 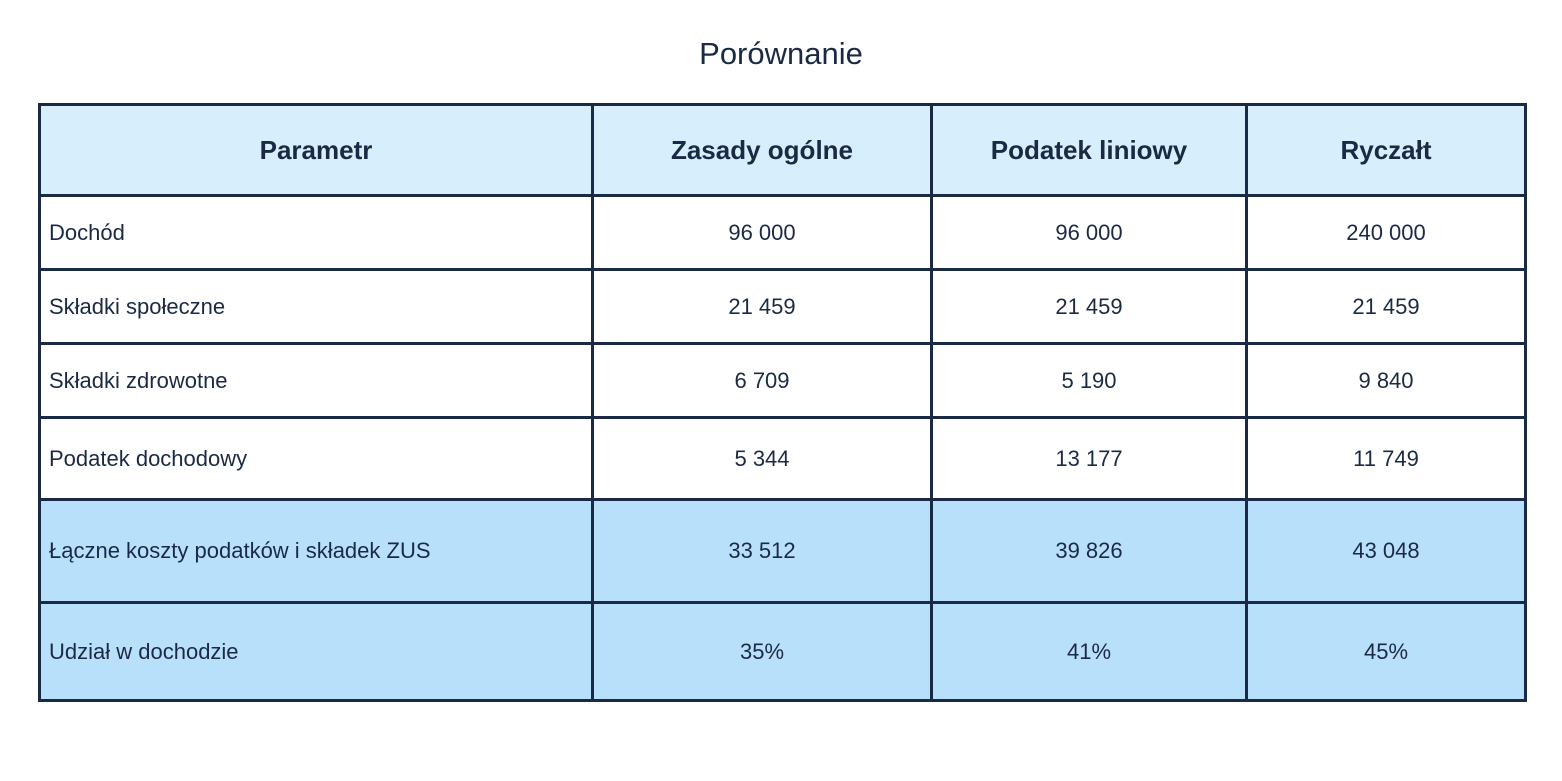 I want to click on cell-value: 5 190, so click(x=1089, y=380).